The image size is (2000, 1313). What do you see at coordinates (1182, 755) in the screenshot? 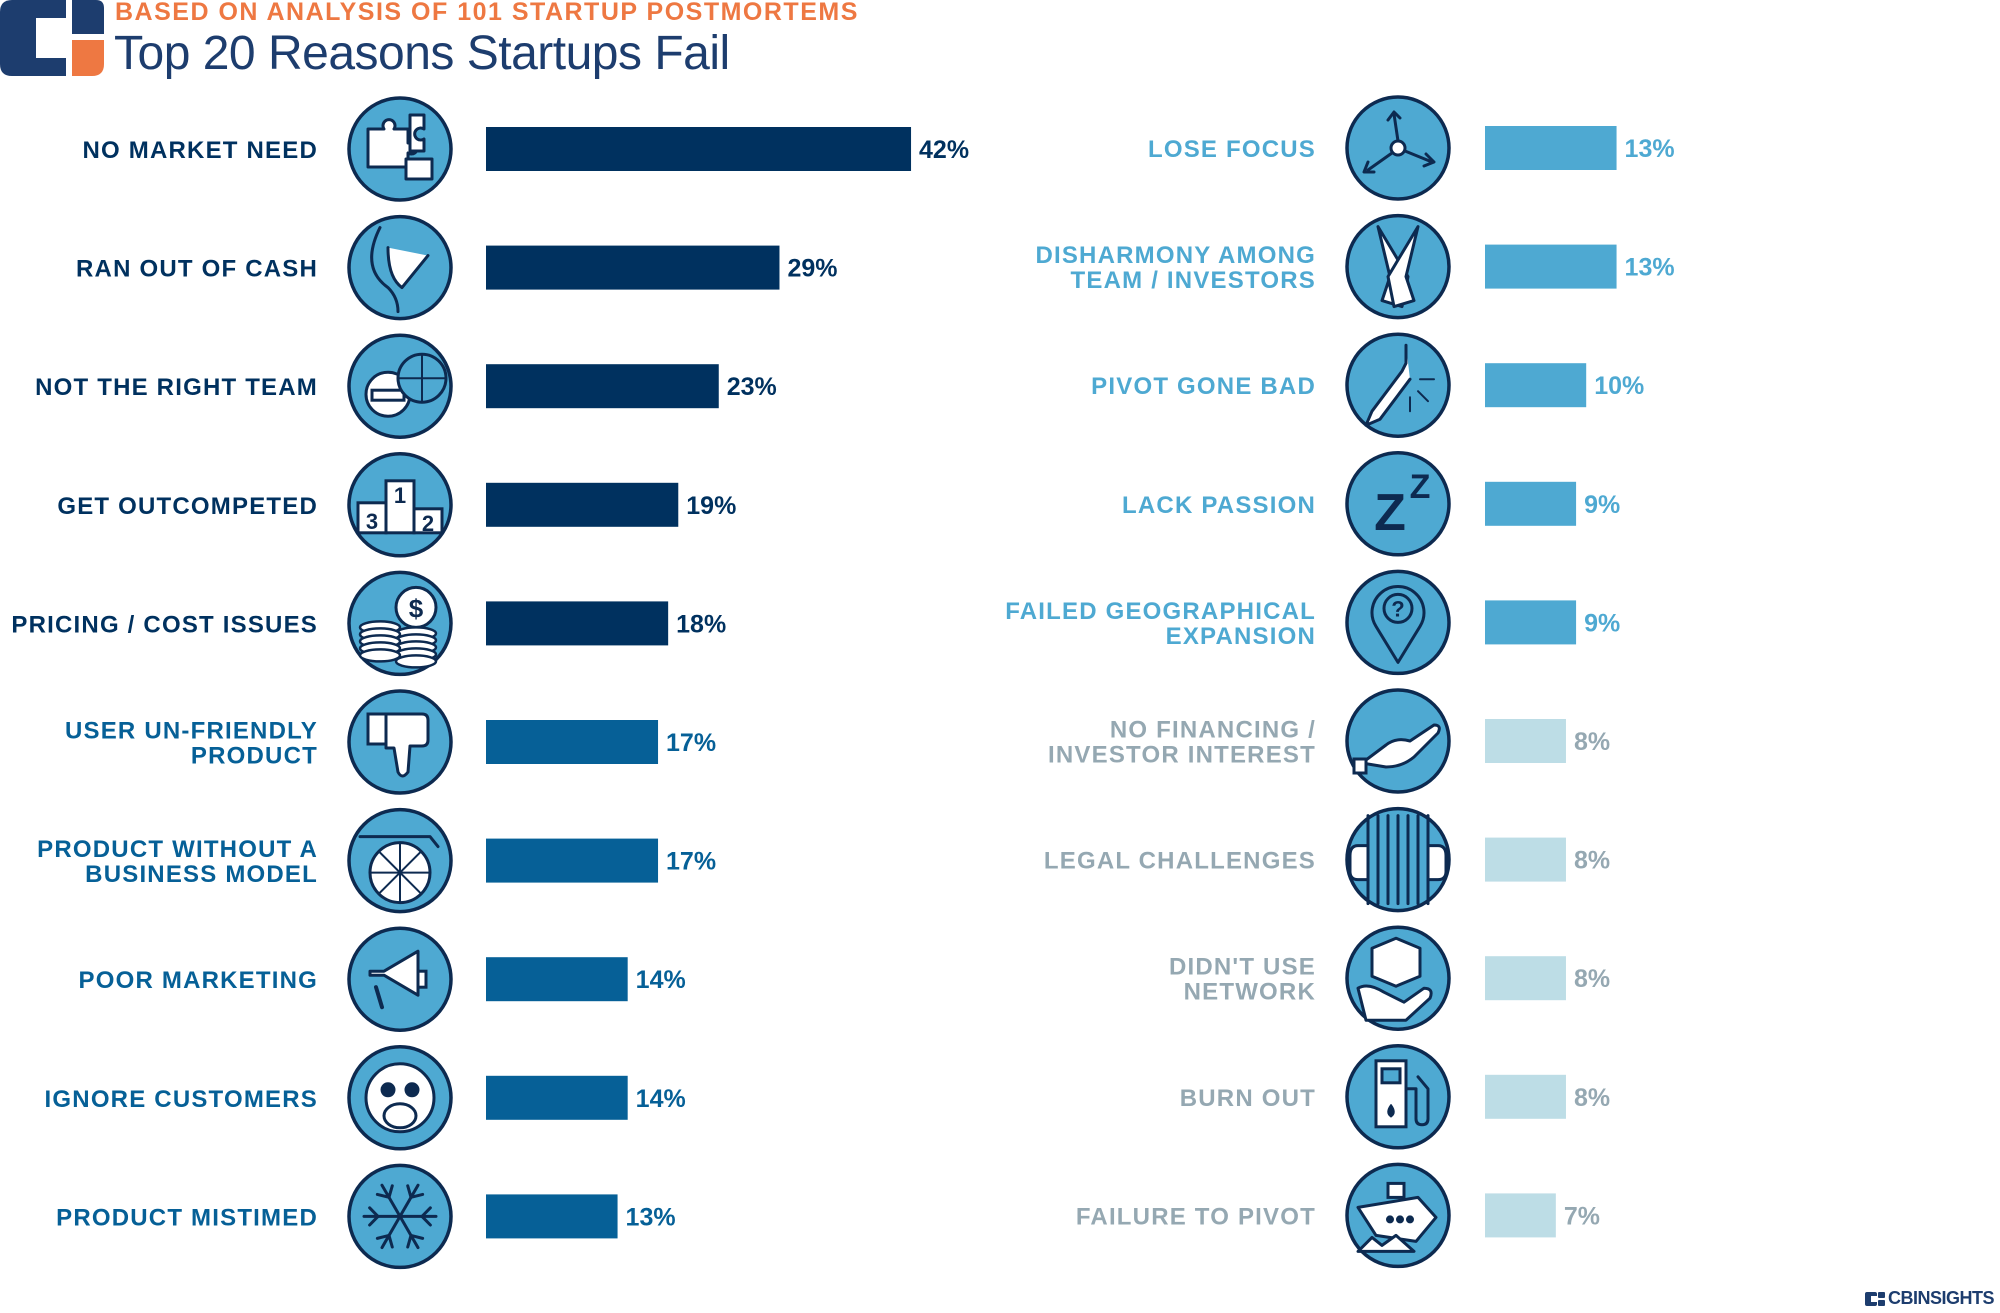
I see `bar-label: INVESTOR INTEREST` at bounding box center [1182, 755].